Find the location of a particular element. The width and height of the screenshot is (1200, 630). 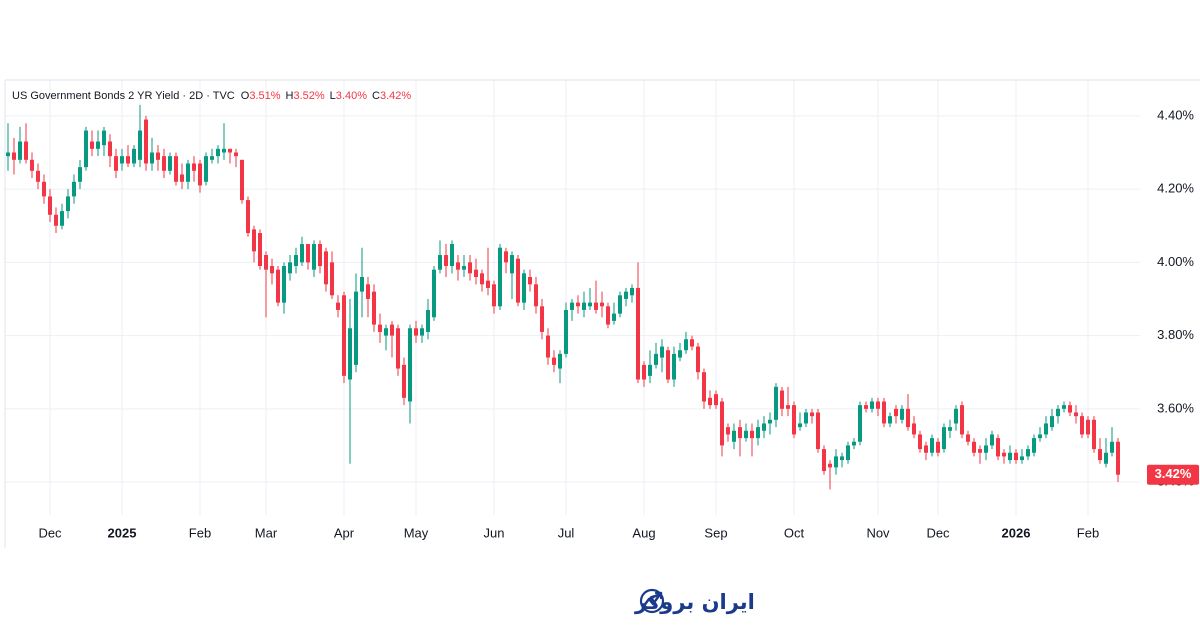

legend-key: C is located at coordinates (376, 96).